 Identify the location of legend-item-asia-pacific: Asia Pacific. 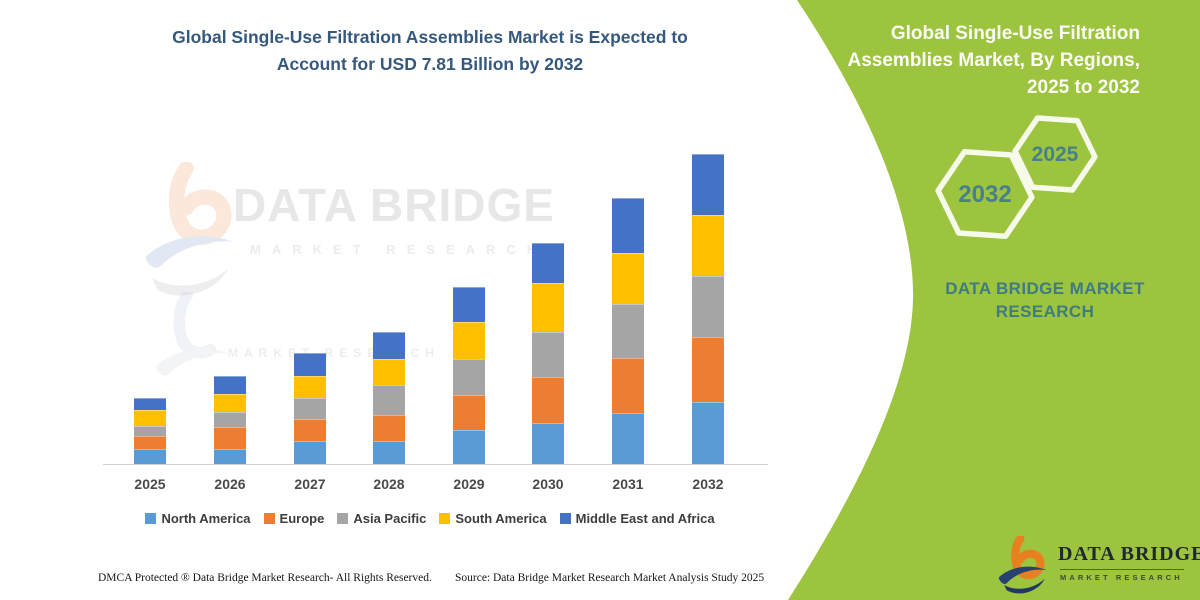
(381, 518).